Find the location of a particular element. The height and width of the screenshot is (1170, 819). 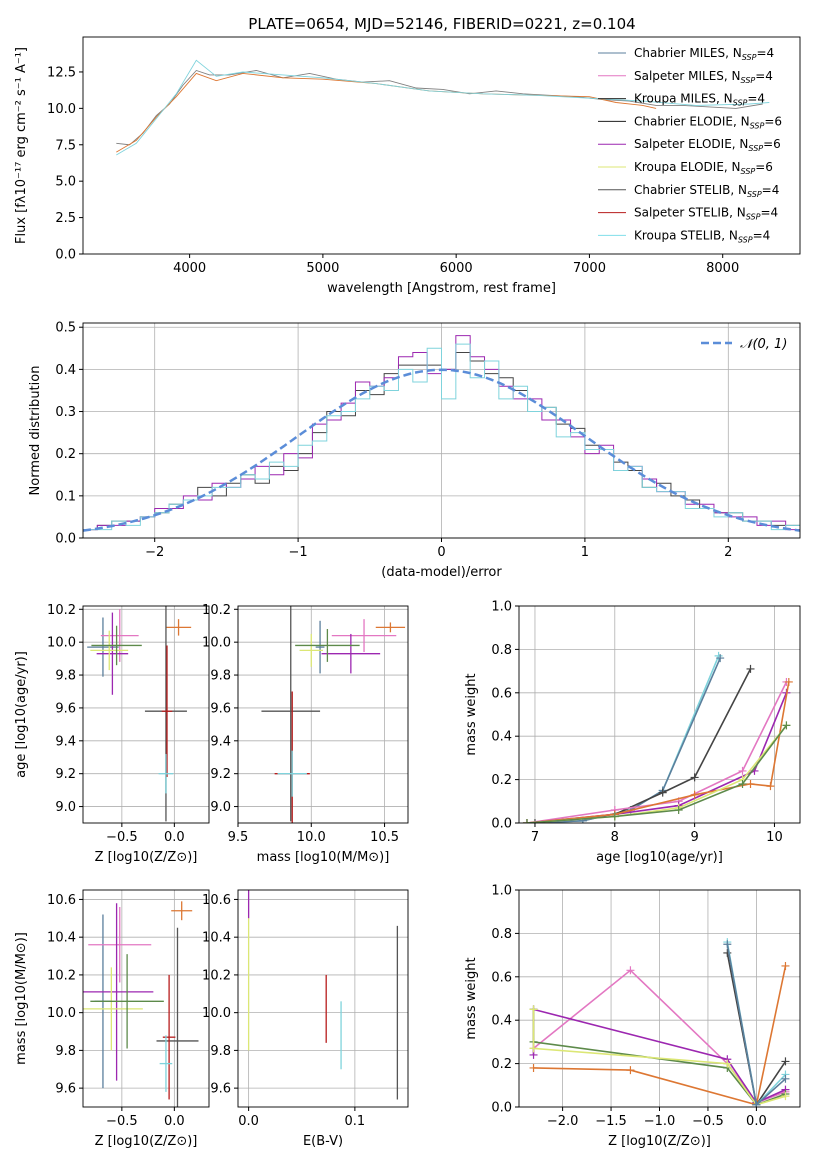

y-tick-label: 2.5 is located at coordinates (65, 218).